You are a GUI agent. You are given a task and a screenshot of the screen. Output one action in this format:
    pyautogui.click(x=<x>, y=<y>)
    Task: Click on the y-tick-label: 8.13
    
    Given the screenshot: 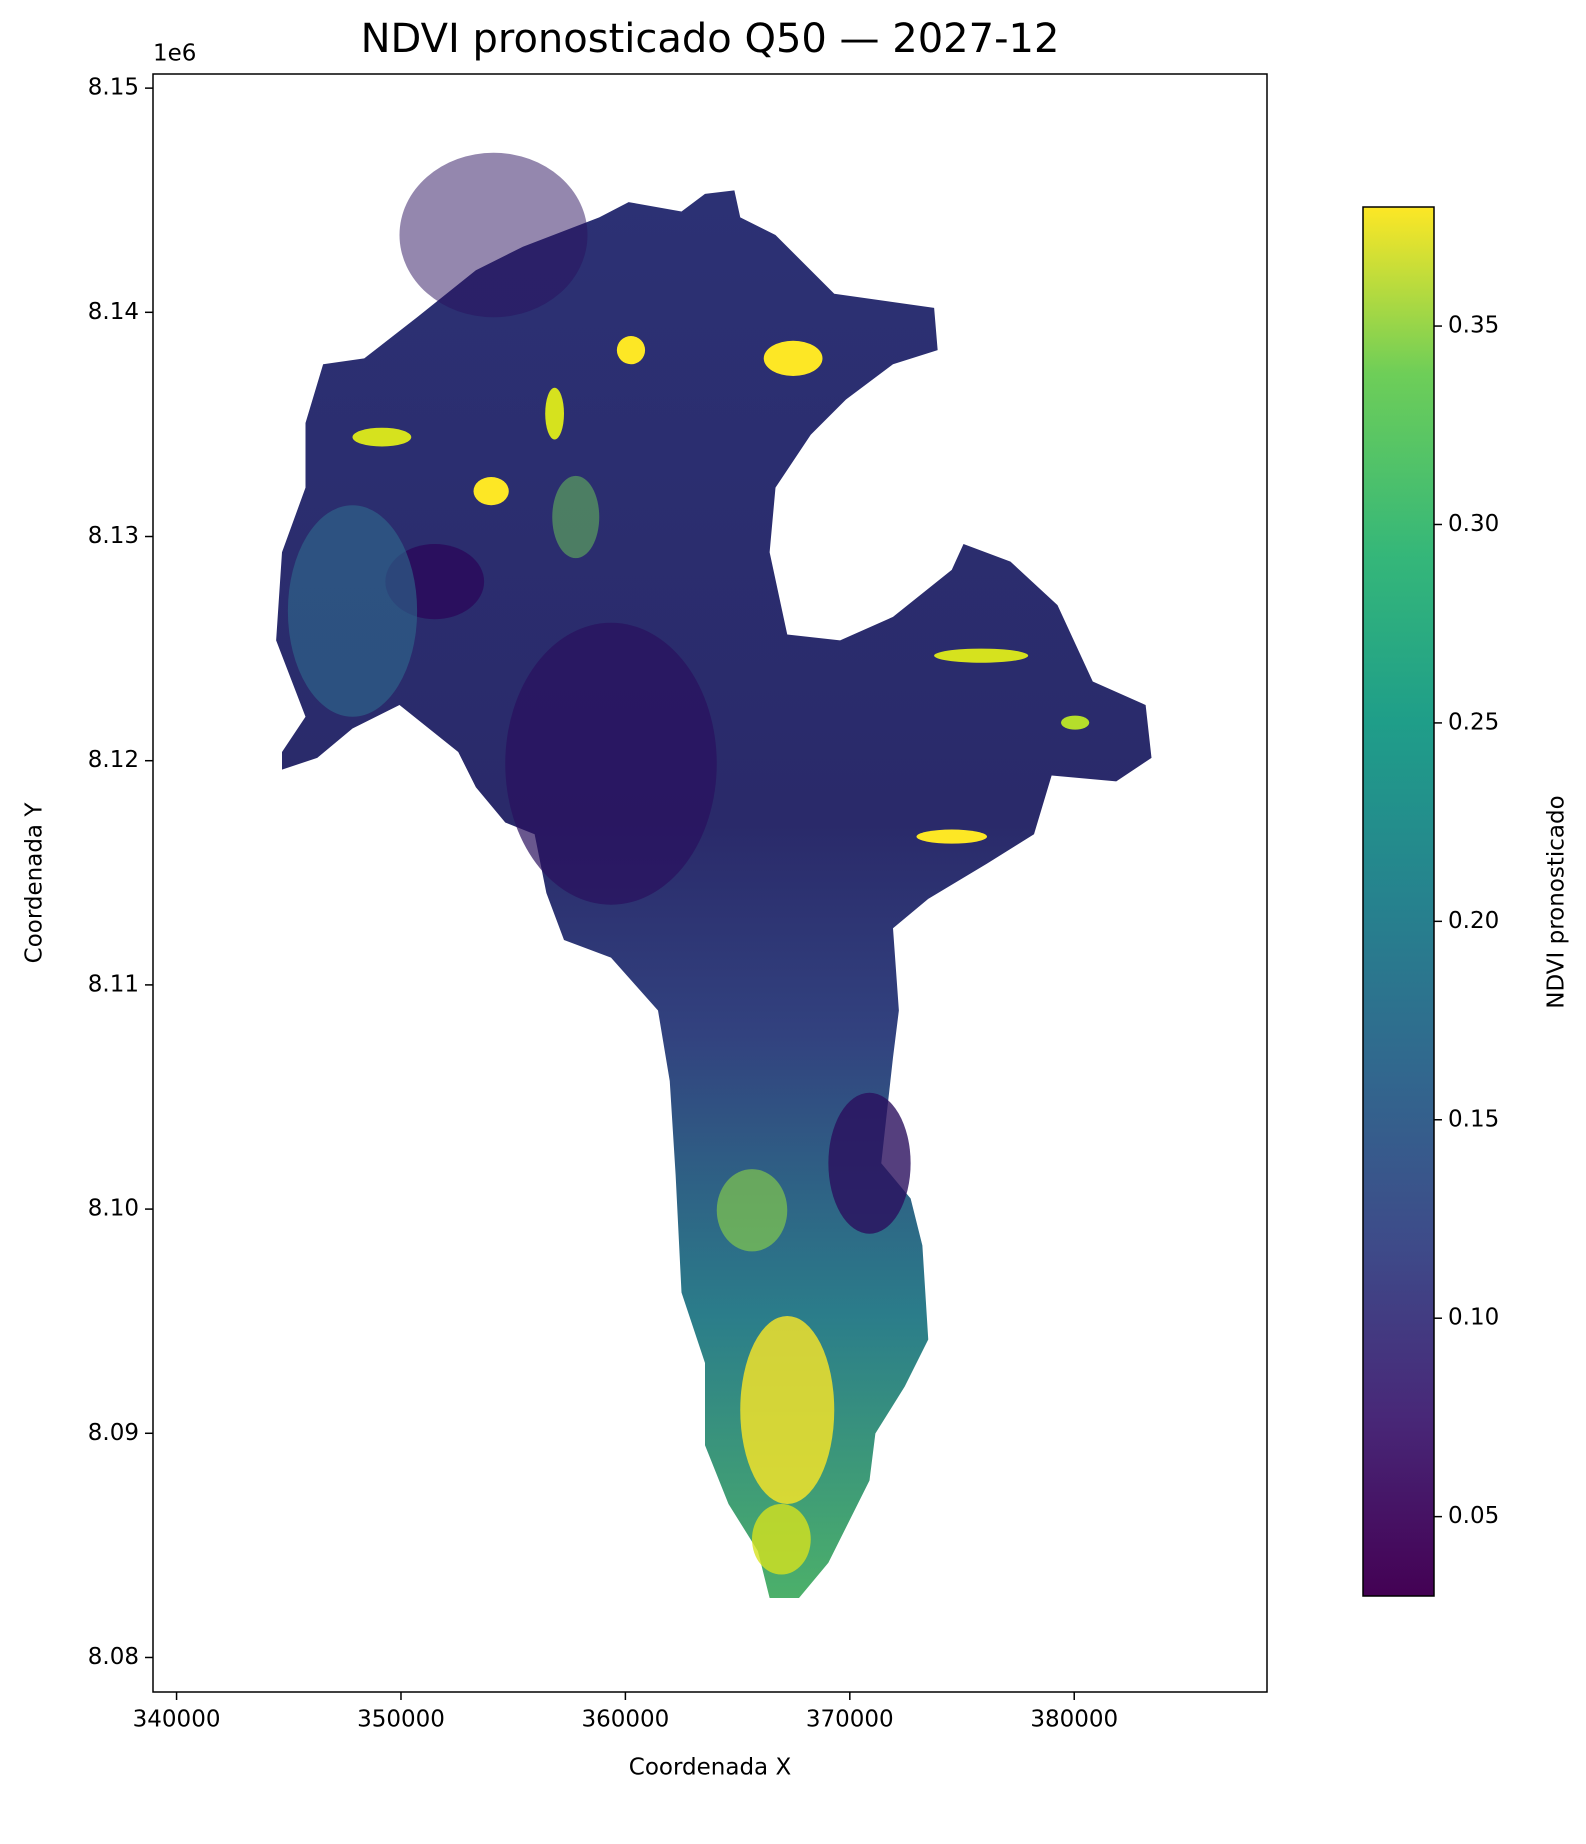 What is the action you would take?
    pyautogui.click(x=113, y=536)
    